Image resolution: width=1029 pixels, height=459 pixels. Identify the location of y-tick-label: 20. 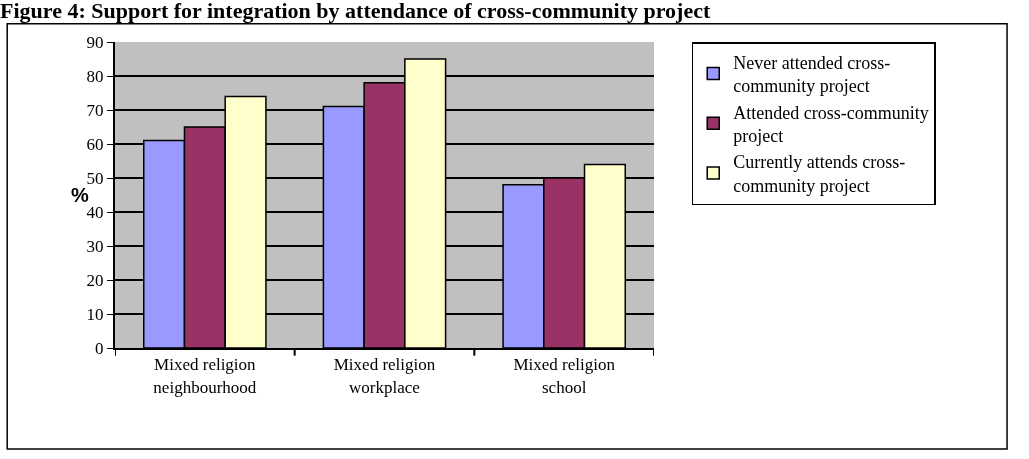
(95, 280).